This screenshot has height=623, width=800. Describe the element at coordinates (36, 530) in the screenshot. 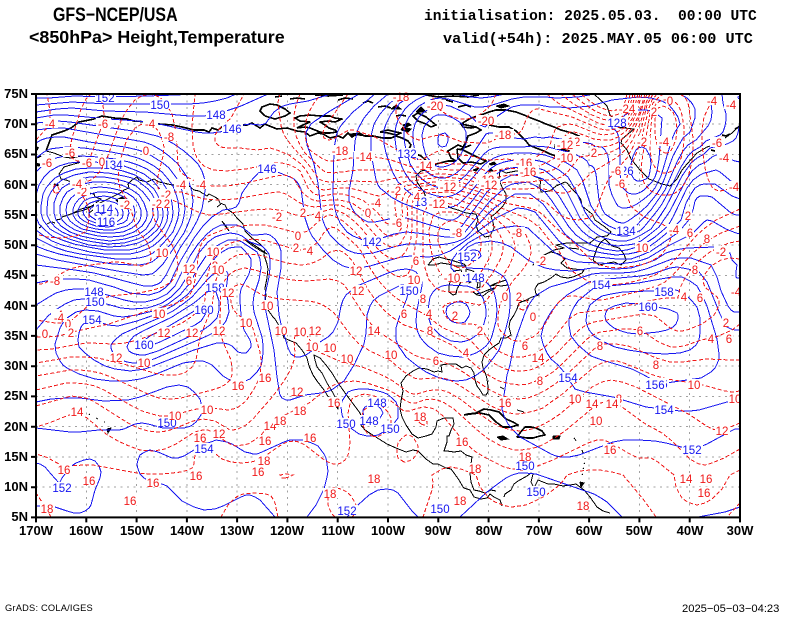

I see `svg-text: 170W` at that location.